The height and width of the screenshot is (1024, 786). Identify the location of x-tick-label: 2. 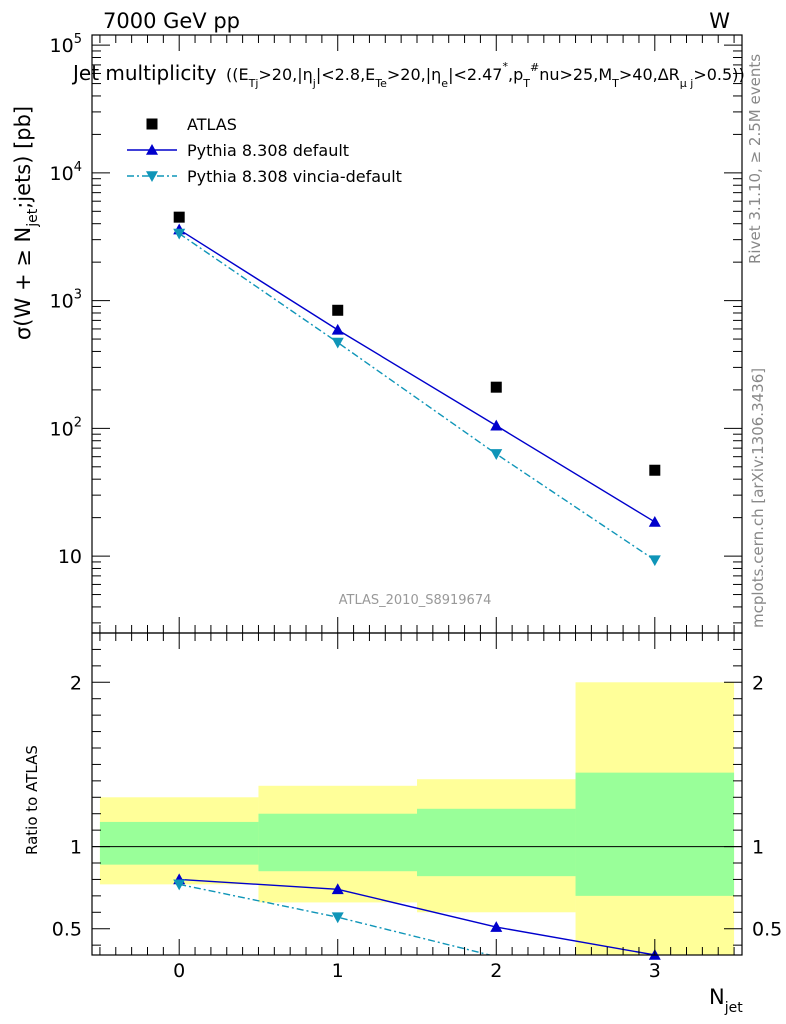
(496, 971).